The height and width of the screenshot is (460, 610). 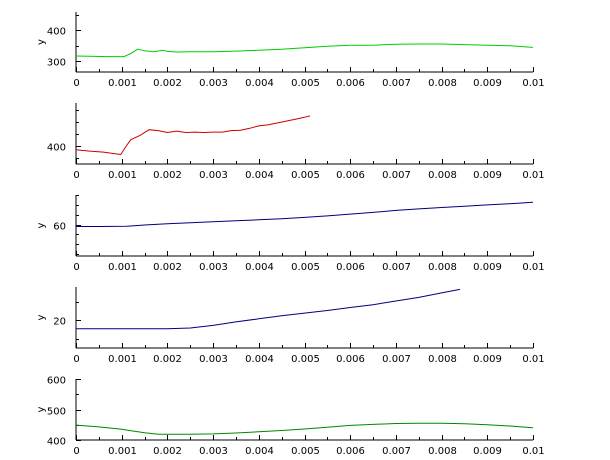 What do you see at coordinates (56, 63) in the screenshot?
I see `y-tick-label: 300` at bounding box center [56, 63].